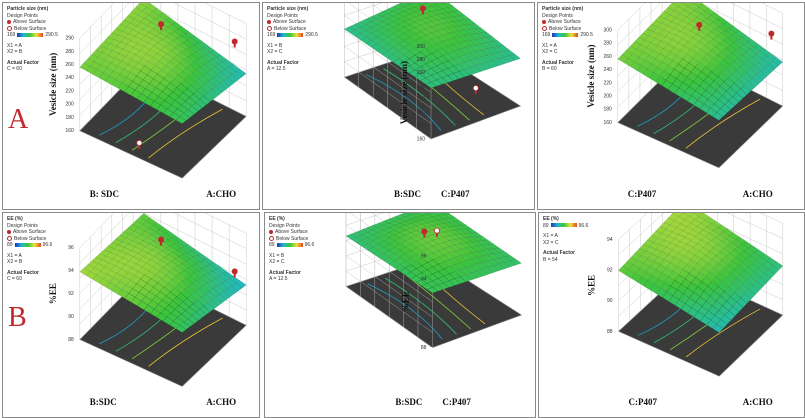 Image resolution: width=805 pixels, height=418 pixels. What do you see at coordinates (69, 118) in the screenshot?
I see `z-tick-label: 180` at bounding box center [69, 118].